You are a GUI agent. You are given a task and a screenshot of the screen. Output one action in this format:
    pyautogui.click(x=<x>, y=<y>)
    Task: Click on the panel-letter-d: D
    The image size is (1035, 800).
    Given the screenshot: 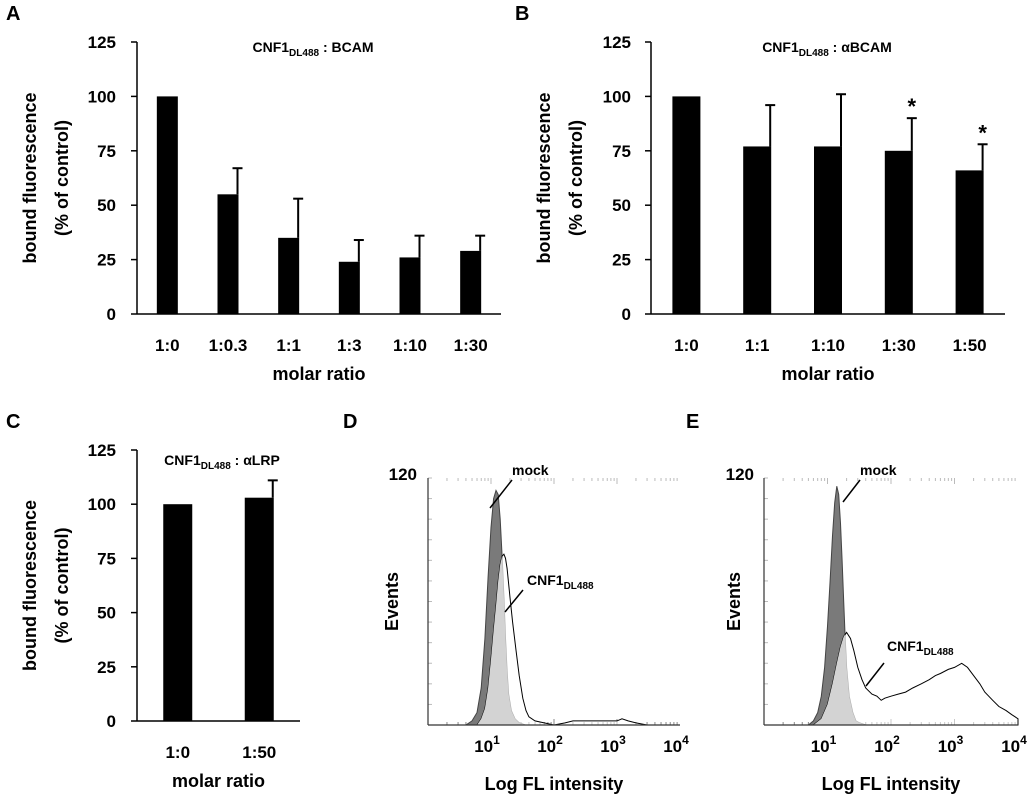 What is the action you would take?
    pyautogui.click(x=350, y=422)
    